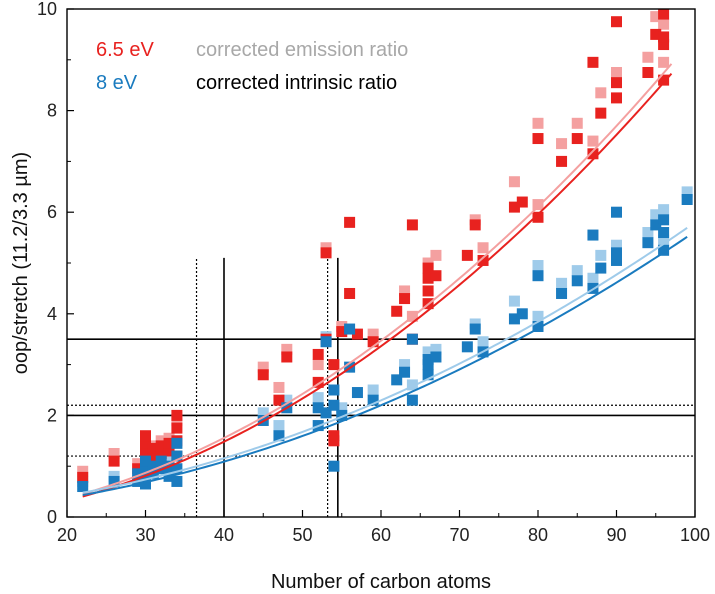 Image resolution: width=715 pixels, height=594 pixels. What do you see at coordinates (52, 212) in the screenshot?
I see `y-tick-label: 6` at bounding box center [52, 212].